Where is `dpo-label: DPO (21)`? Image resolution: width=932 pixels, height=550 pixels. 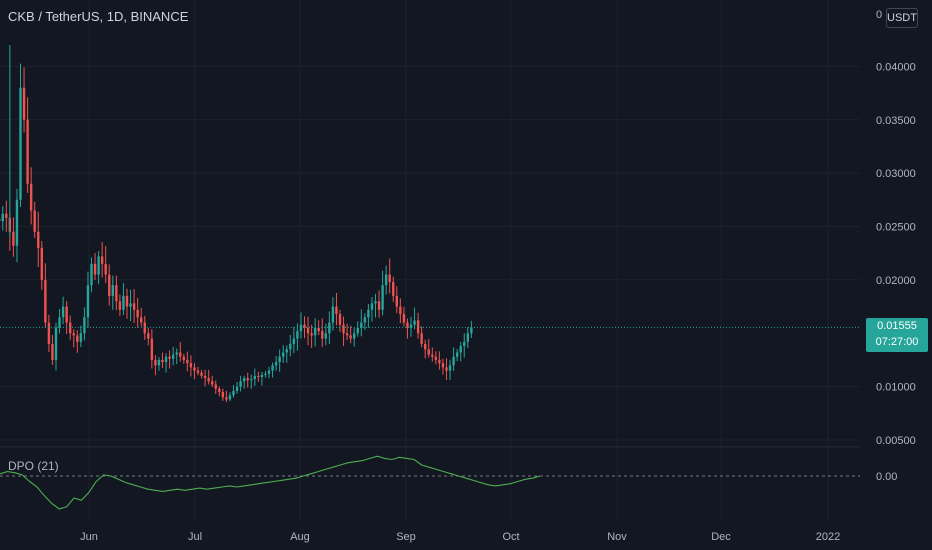
dpo-label: DPO (21) is located at coordinates (33, 466).